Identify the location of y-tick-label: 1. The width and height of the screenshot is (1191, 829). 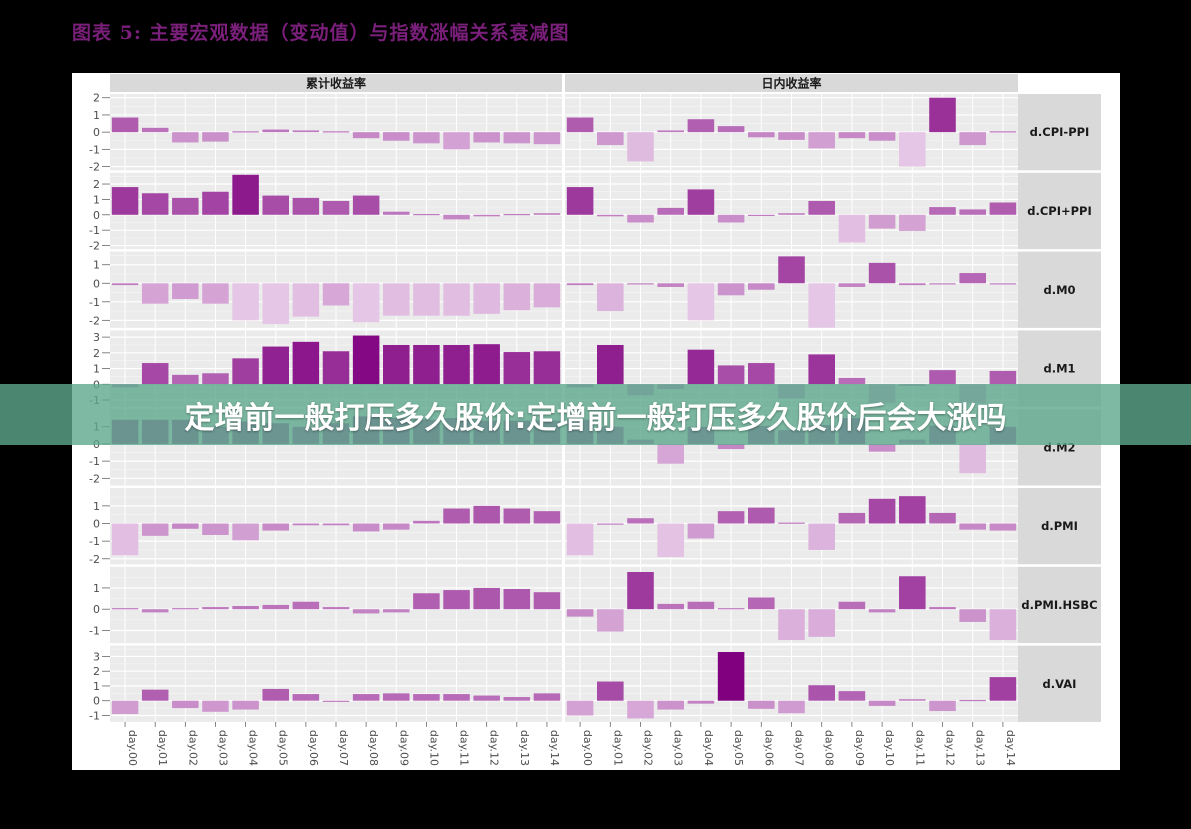
(96, 686).